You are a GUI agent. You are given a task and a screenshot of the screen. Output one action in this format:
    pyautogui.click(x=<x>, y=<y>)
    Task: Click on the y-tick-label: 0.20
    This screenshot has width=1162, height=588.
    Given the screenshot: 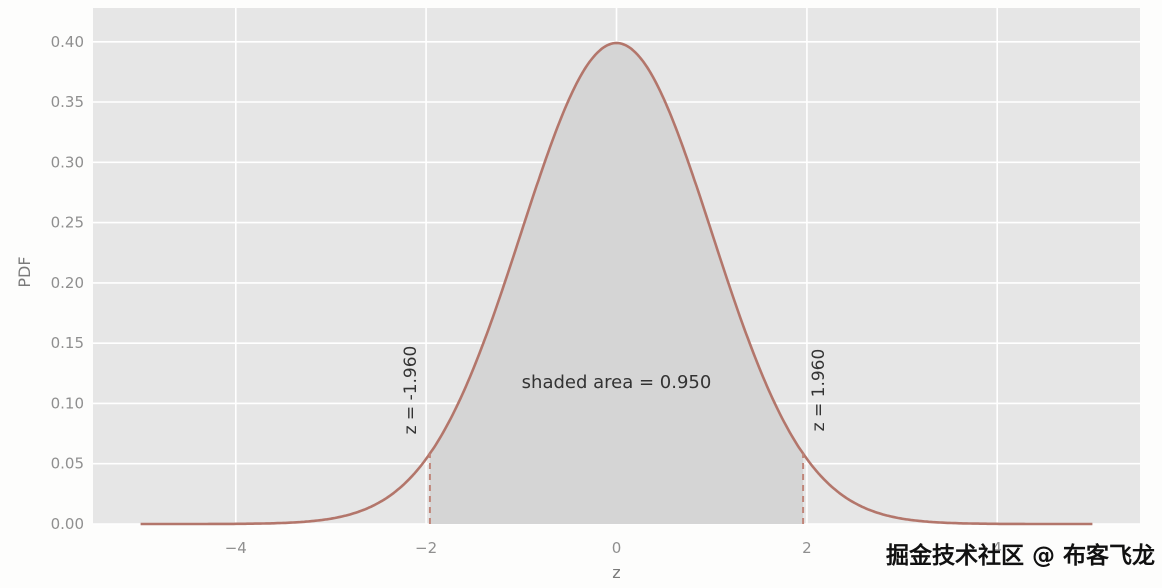 What is the action you would take?
    pyautogui.click(x=67, y=283)
    